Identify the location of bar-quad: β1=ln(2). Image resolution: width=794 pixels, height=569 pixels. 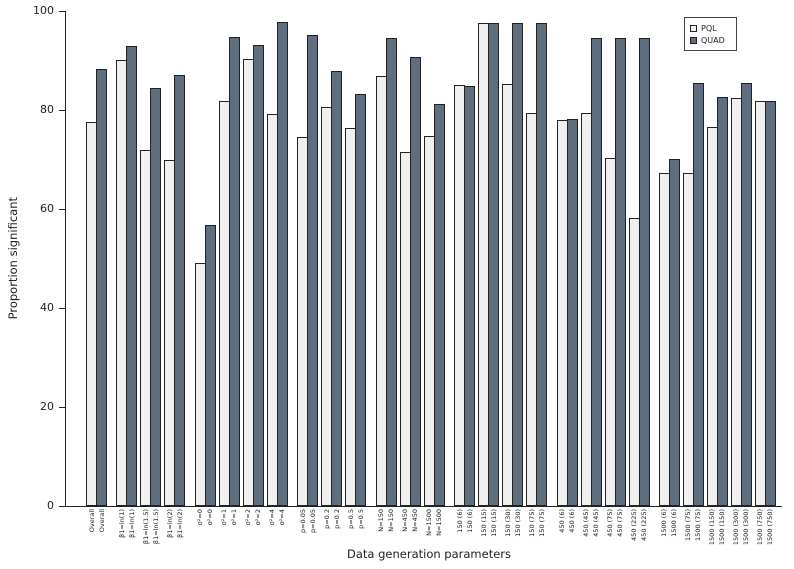
(180, 306).